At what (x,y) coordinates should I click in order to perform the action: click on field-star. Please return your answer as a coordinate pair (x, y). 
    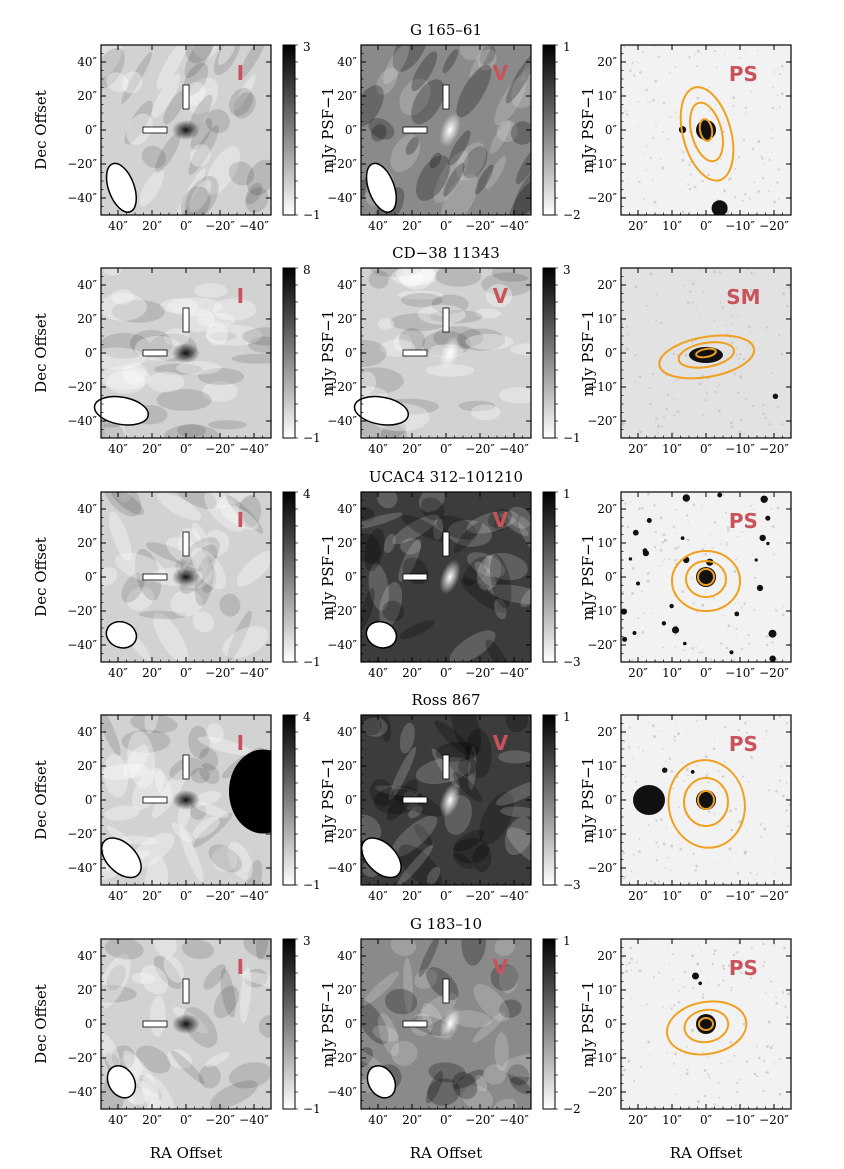
    Looking at the image, I should click on (720, 495).